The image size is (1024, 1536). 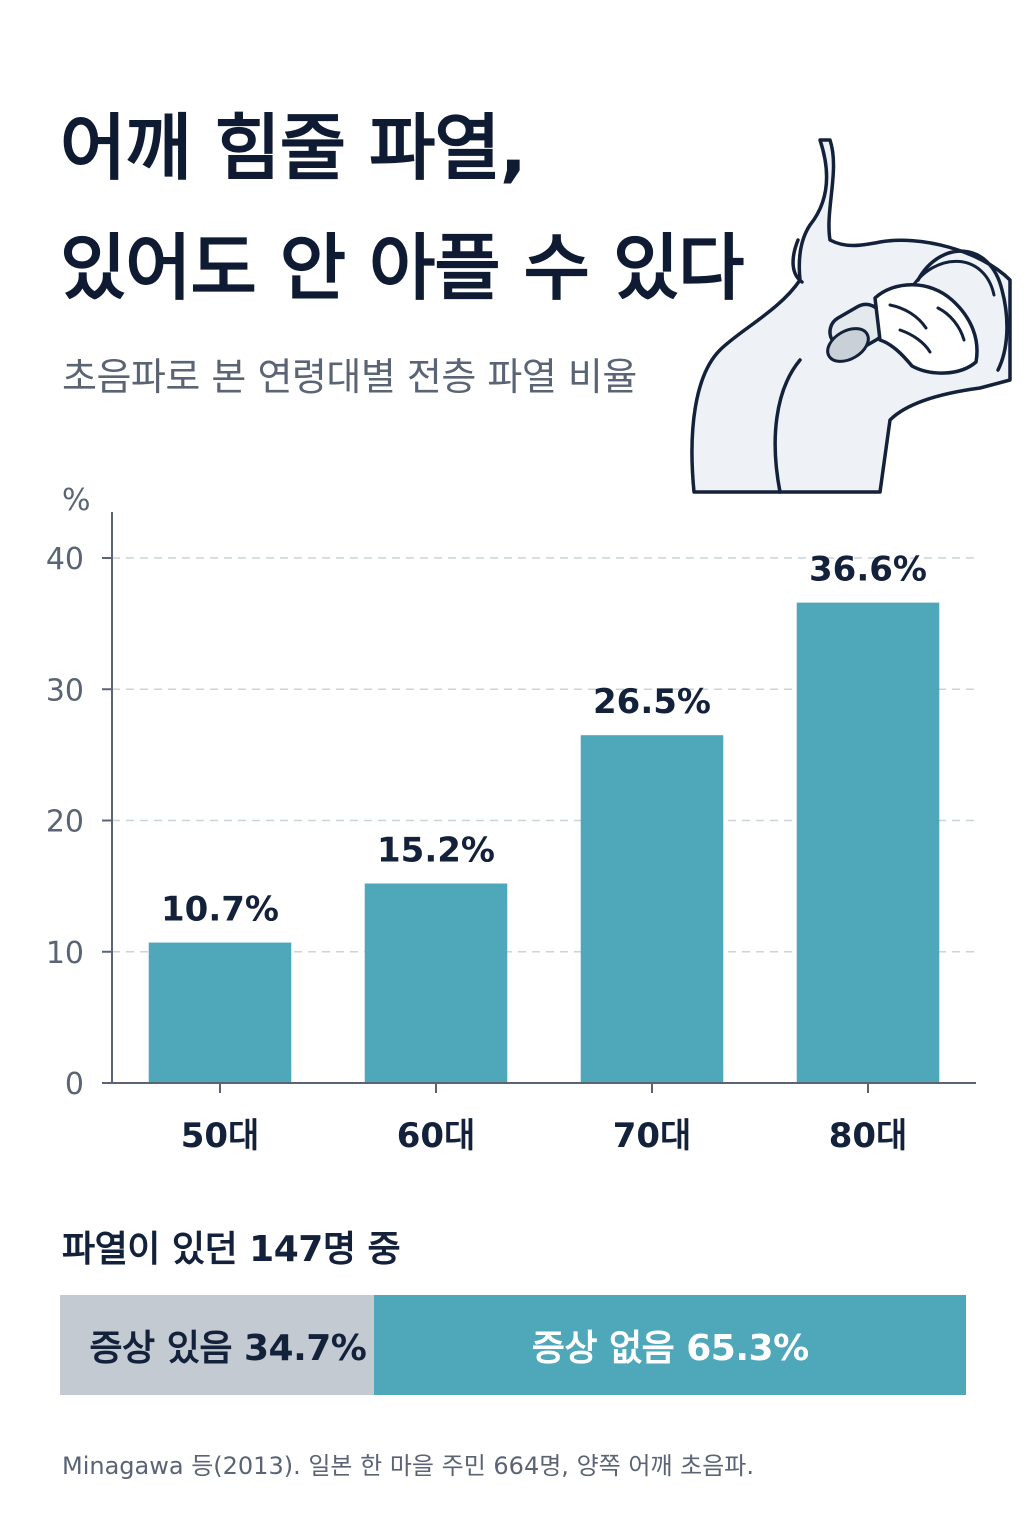 What do you see at coordinates (436, 851) in the screenshot?
I see `bar-value-label: 15.2%` at bounding box center [436, 851].